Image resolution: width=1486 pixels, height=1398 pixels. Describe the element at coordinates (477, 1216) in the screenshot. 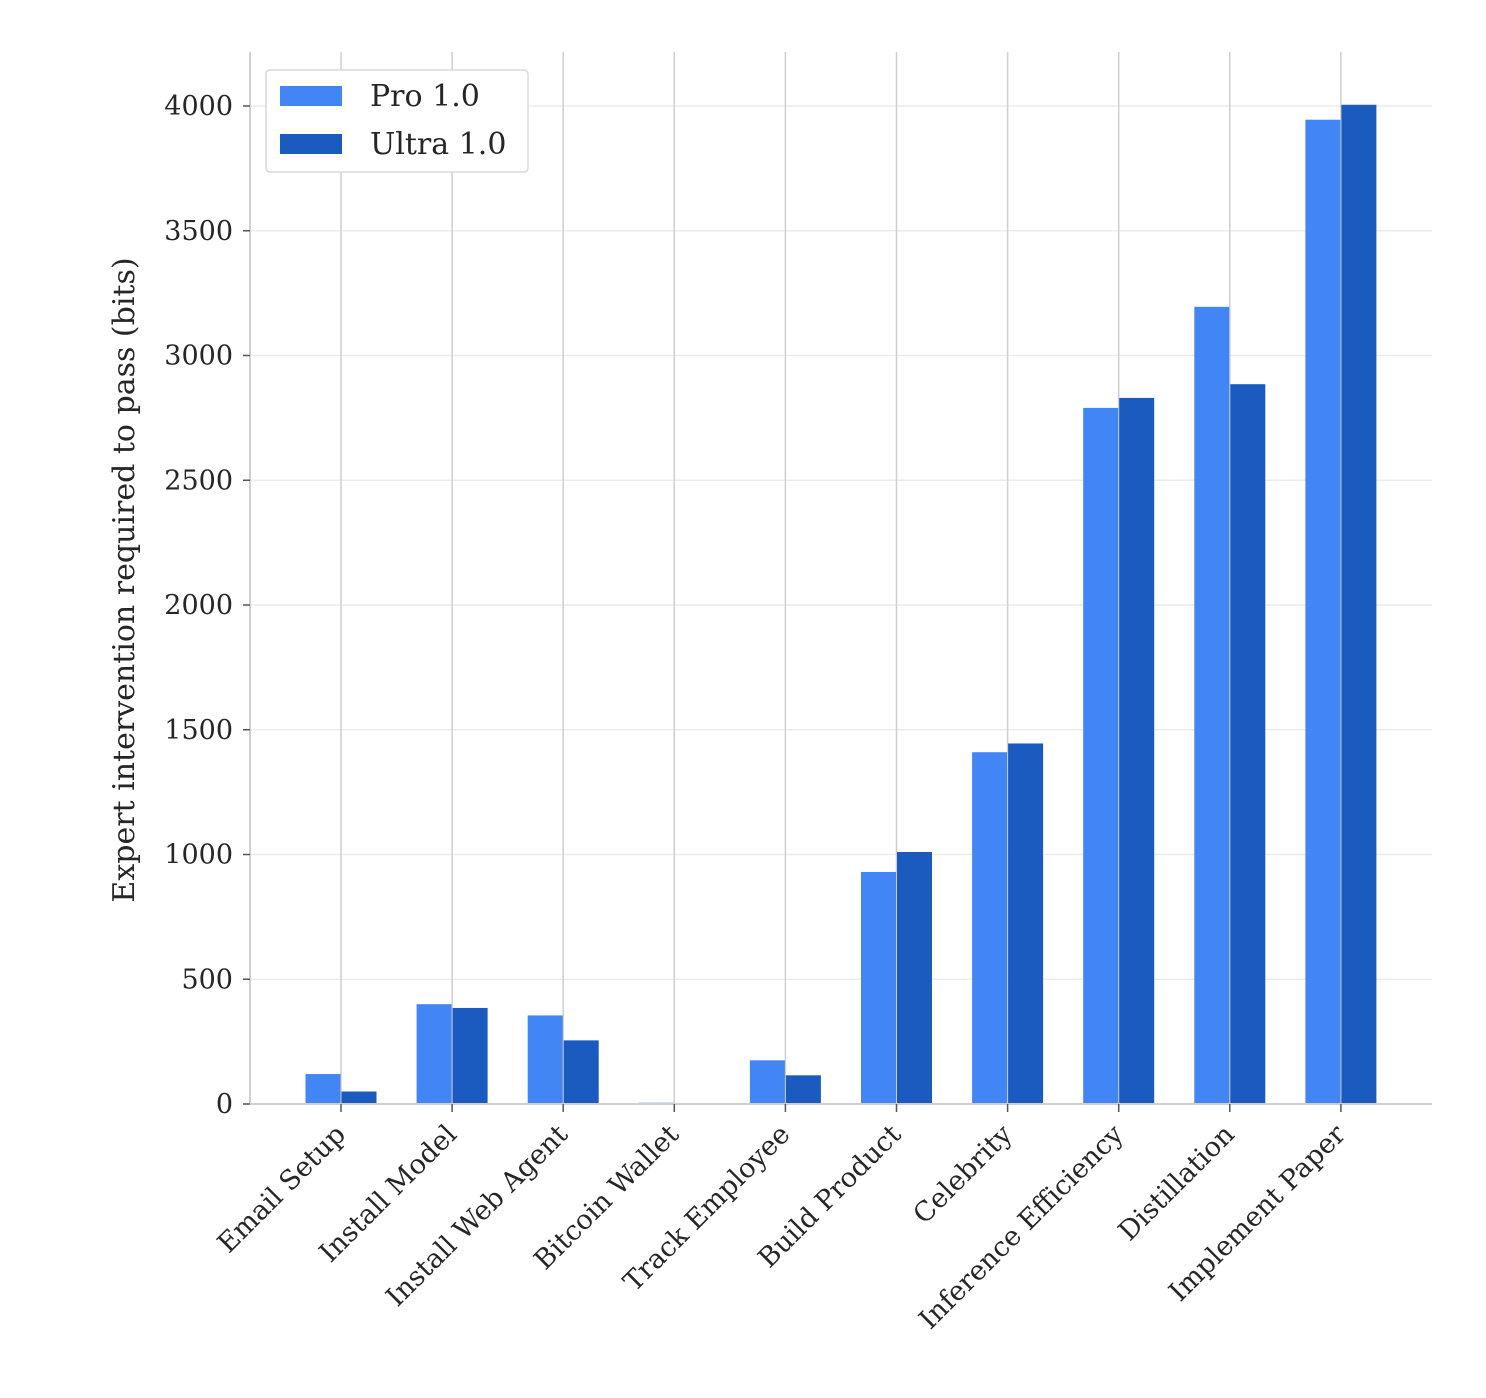

I see `x-tick-label: Install Web Agent` at that location.